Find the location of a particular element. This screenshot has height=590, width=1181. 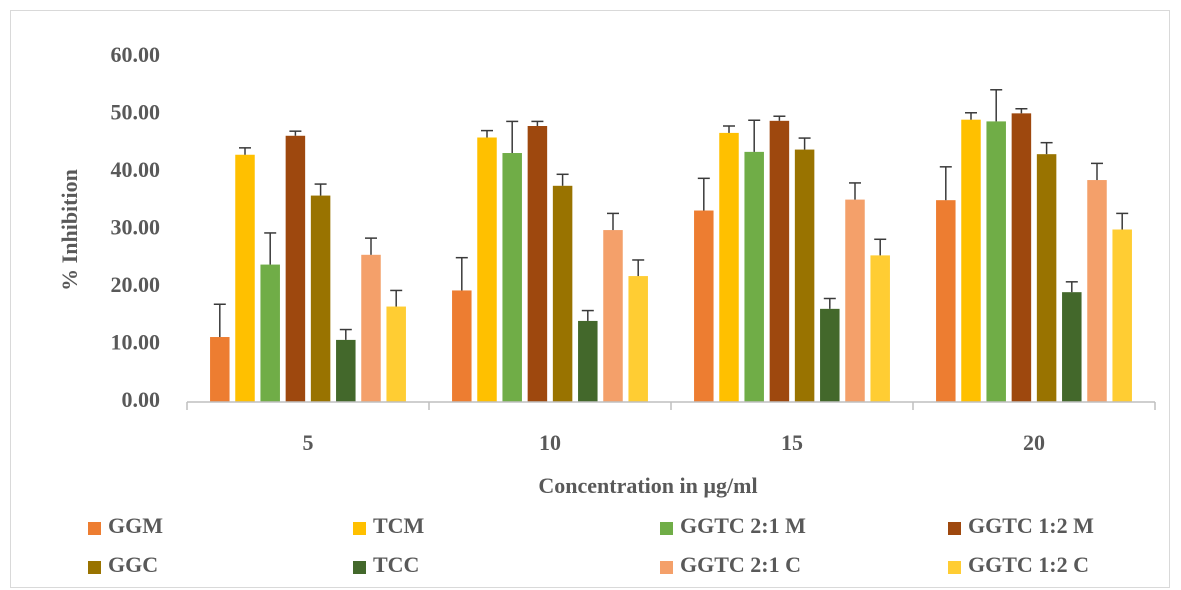

y-tick-label: 60.00 is located at coordinates (136, 54).